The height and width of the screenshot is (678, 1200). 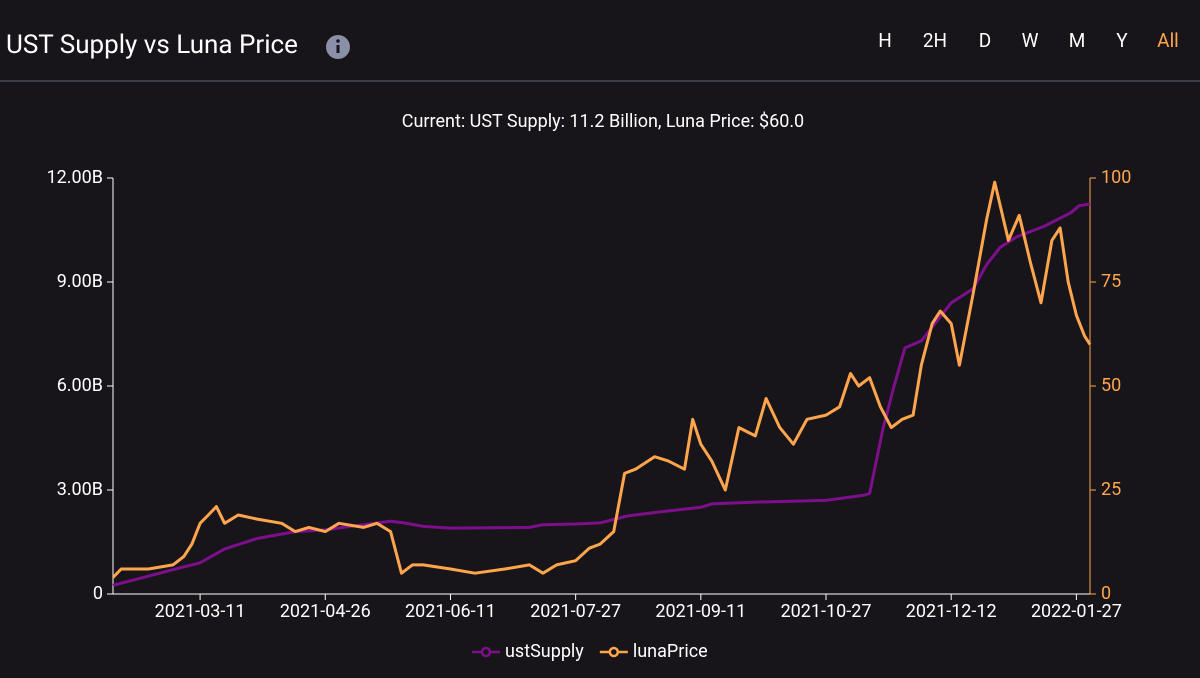 What do you see at coordinates (152, 45) in the screenshot?
I see `page-title: UST Supply vs Luna Price` at bounding box center [152, 45].